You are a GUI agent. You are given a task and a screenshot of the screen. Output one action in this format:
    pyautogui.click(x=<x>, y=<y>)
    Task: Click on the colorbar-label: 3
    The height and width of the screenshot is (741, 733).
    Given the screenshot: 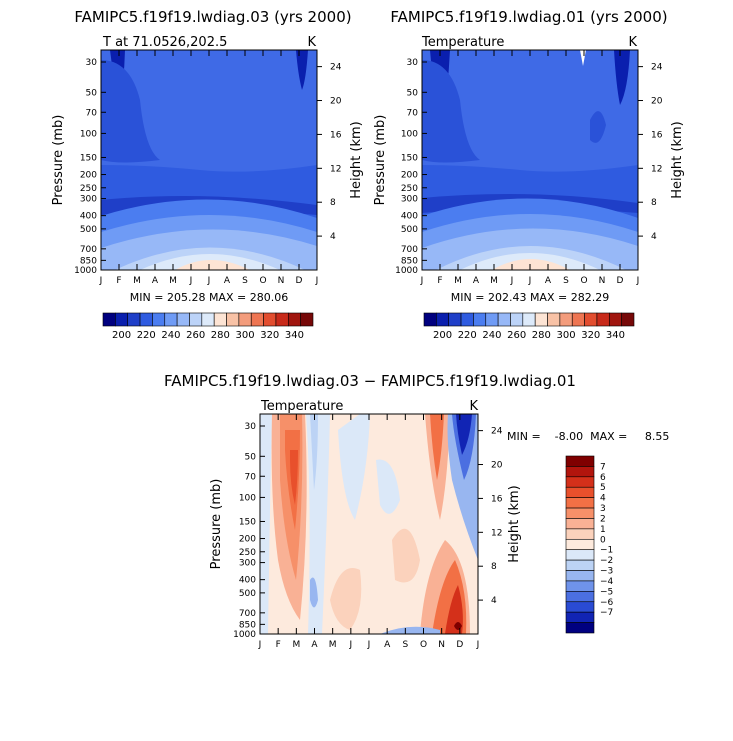 What is the action you would take?
    pyautogui.click(x=603, y=509)
    